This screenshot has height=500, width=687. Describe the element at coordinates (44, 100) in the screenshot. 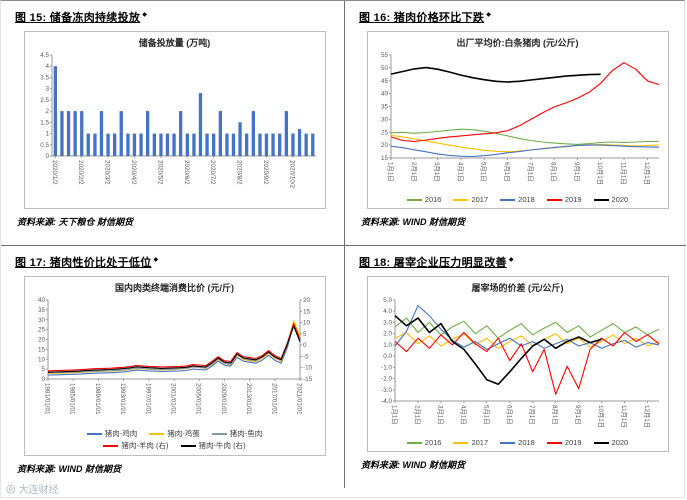

I see `svg-text: 2.5` at that location.